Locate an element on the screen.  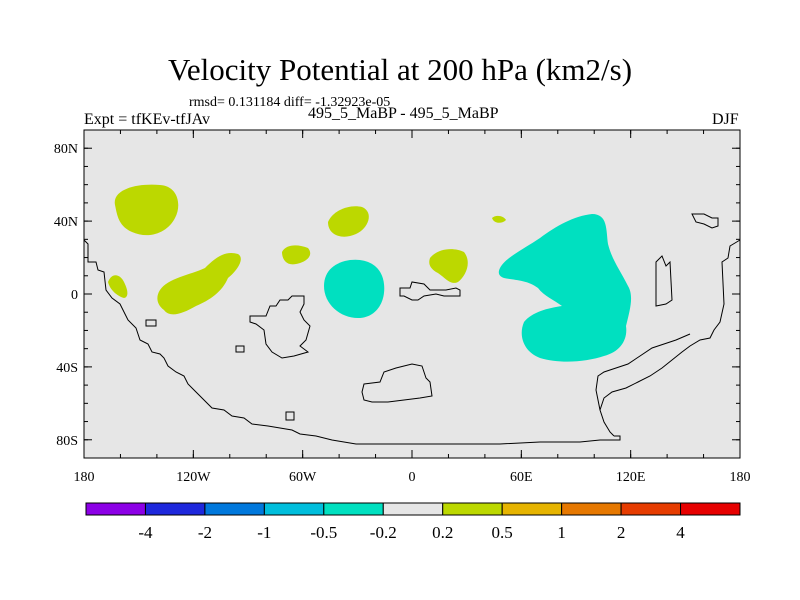
lat-tick-label-2: 0 is located at coordinates (74, 295).